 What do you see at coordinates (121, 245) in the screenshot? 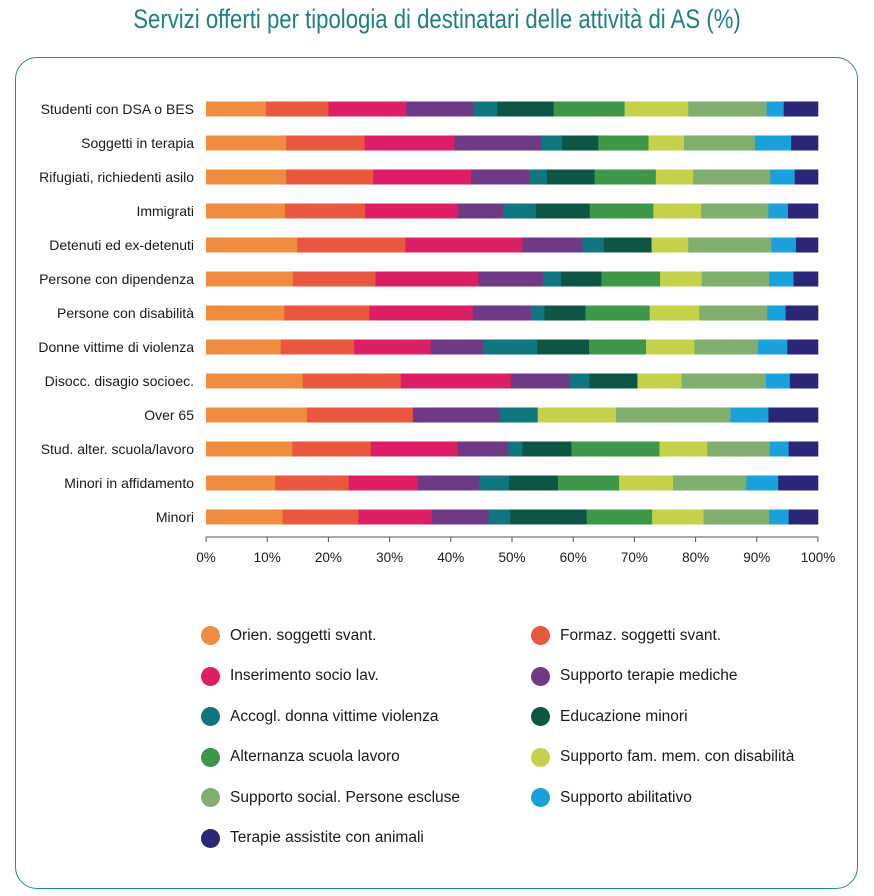
I see `category-label: Detenuti ed ex-detenuti` at bounding box center [121, 245].